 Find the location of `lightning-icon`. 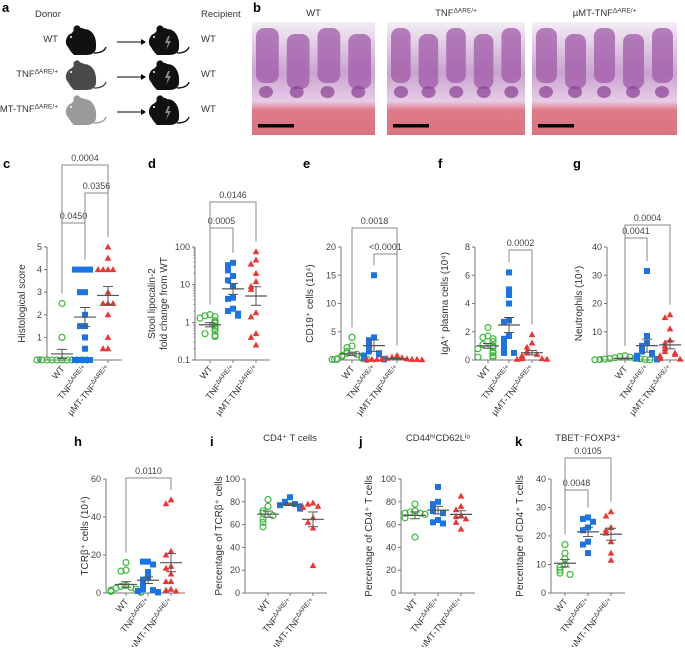

lightning-icon is located at coordinates (168, 43).